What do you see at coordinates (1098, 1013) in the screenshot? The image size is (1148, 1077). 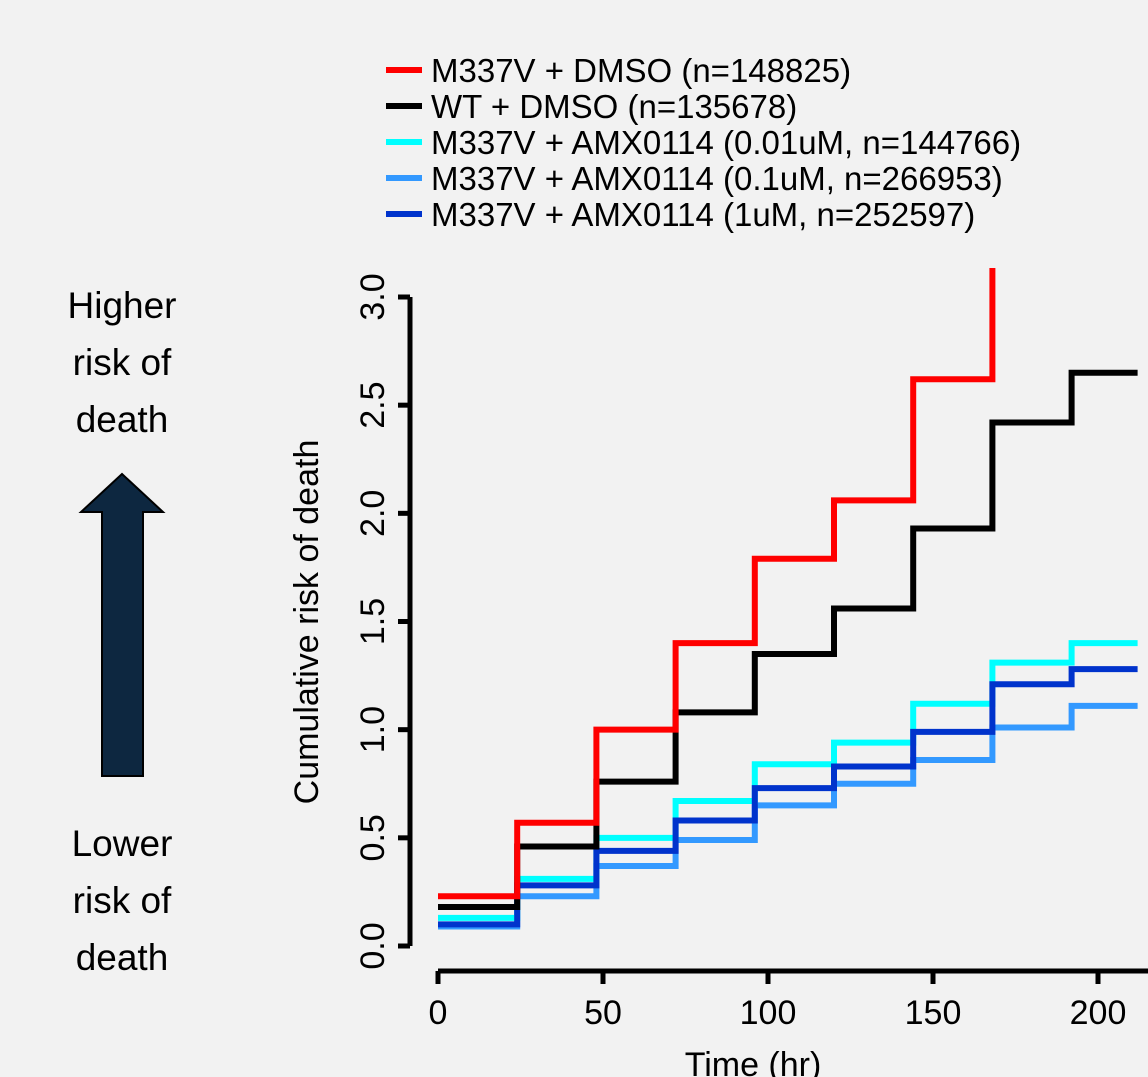 I see `x-tick-label: 200` at bounding box center [1098, 1013].